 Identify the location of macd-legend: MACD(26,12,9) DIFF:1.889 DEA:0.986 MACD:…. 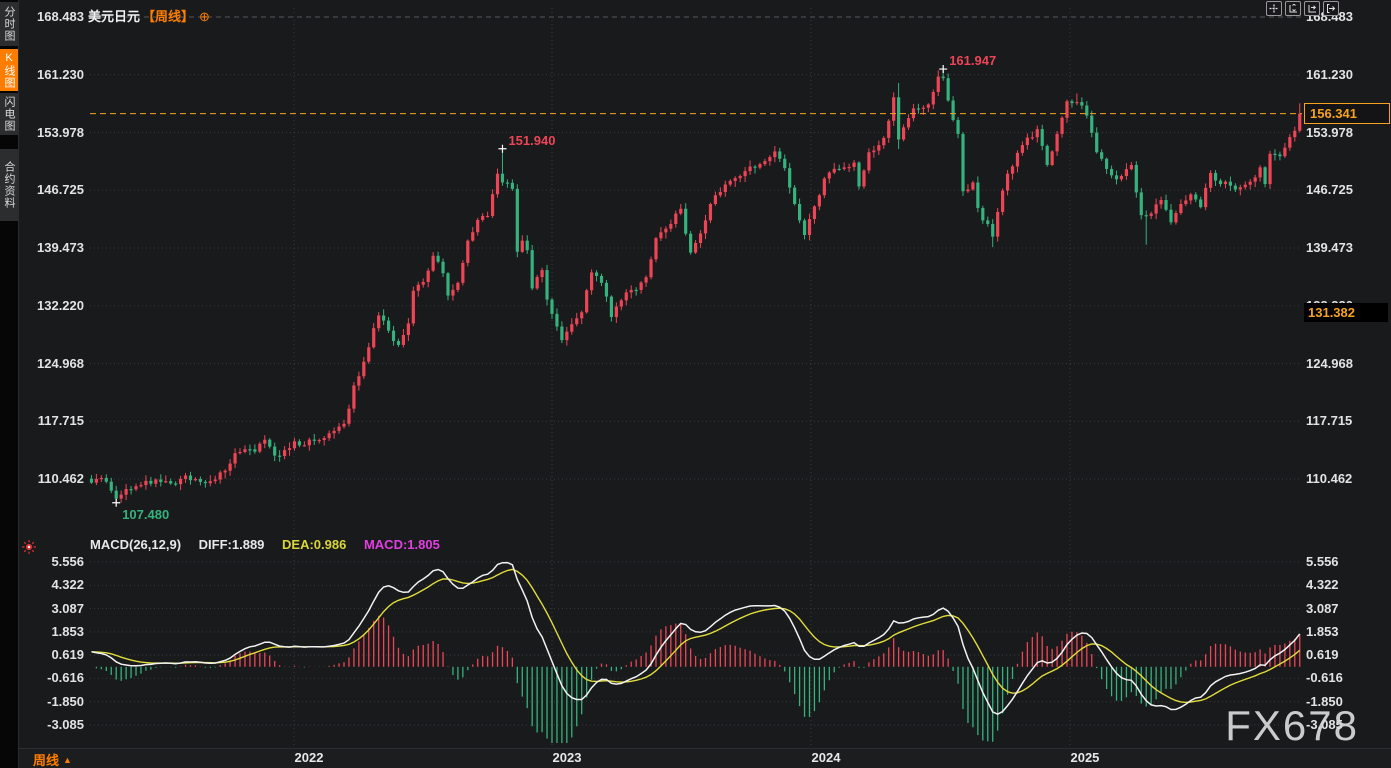
(265, 544).